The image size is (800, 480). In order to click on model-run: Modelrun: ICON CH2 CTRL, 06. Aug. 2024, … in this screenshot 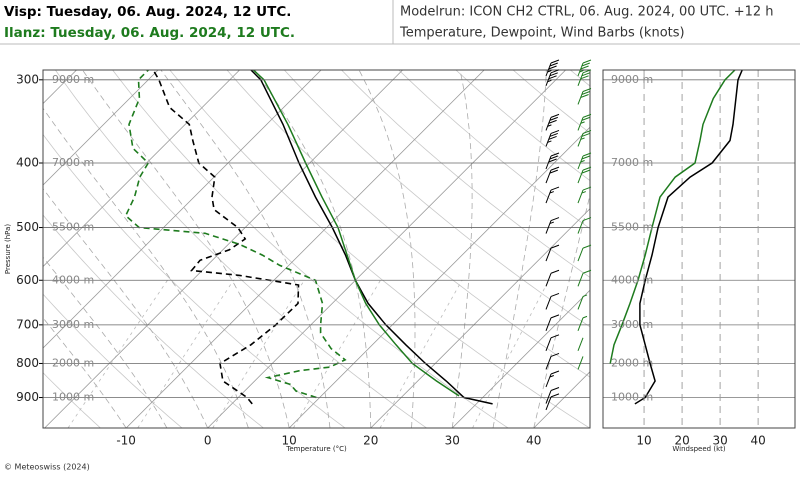, I will do `click(587, 12)`.